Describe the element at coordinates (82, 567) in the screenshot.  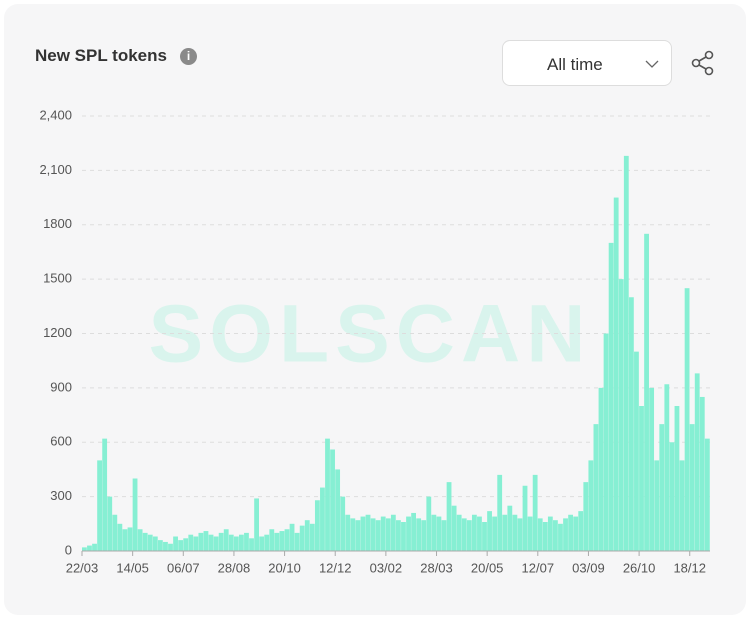
I see `x-tick-label: 22/03` at that location.